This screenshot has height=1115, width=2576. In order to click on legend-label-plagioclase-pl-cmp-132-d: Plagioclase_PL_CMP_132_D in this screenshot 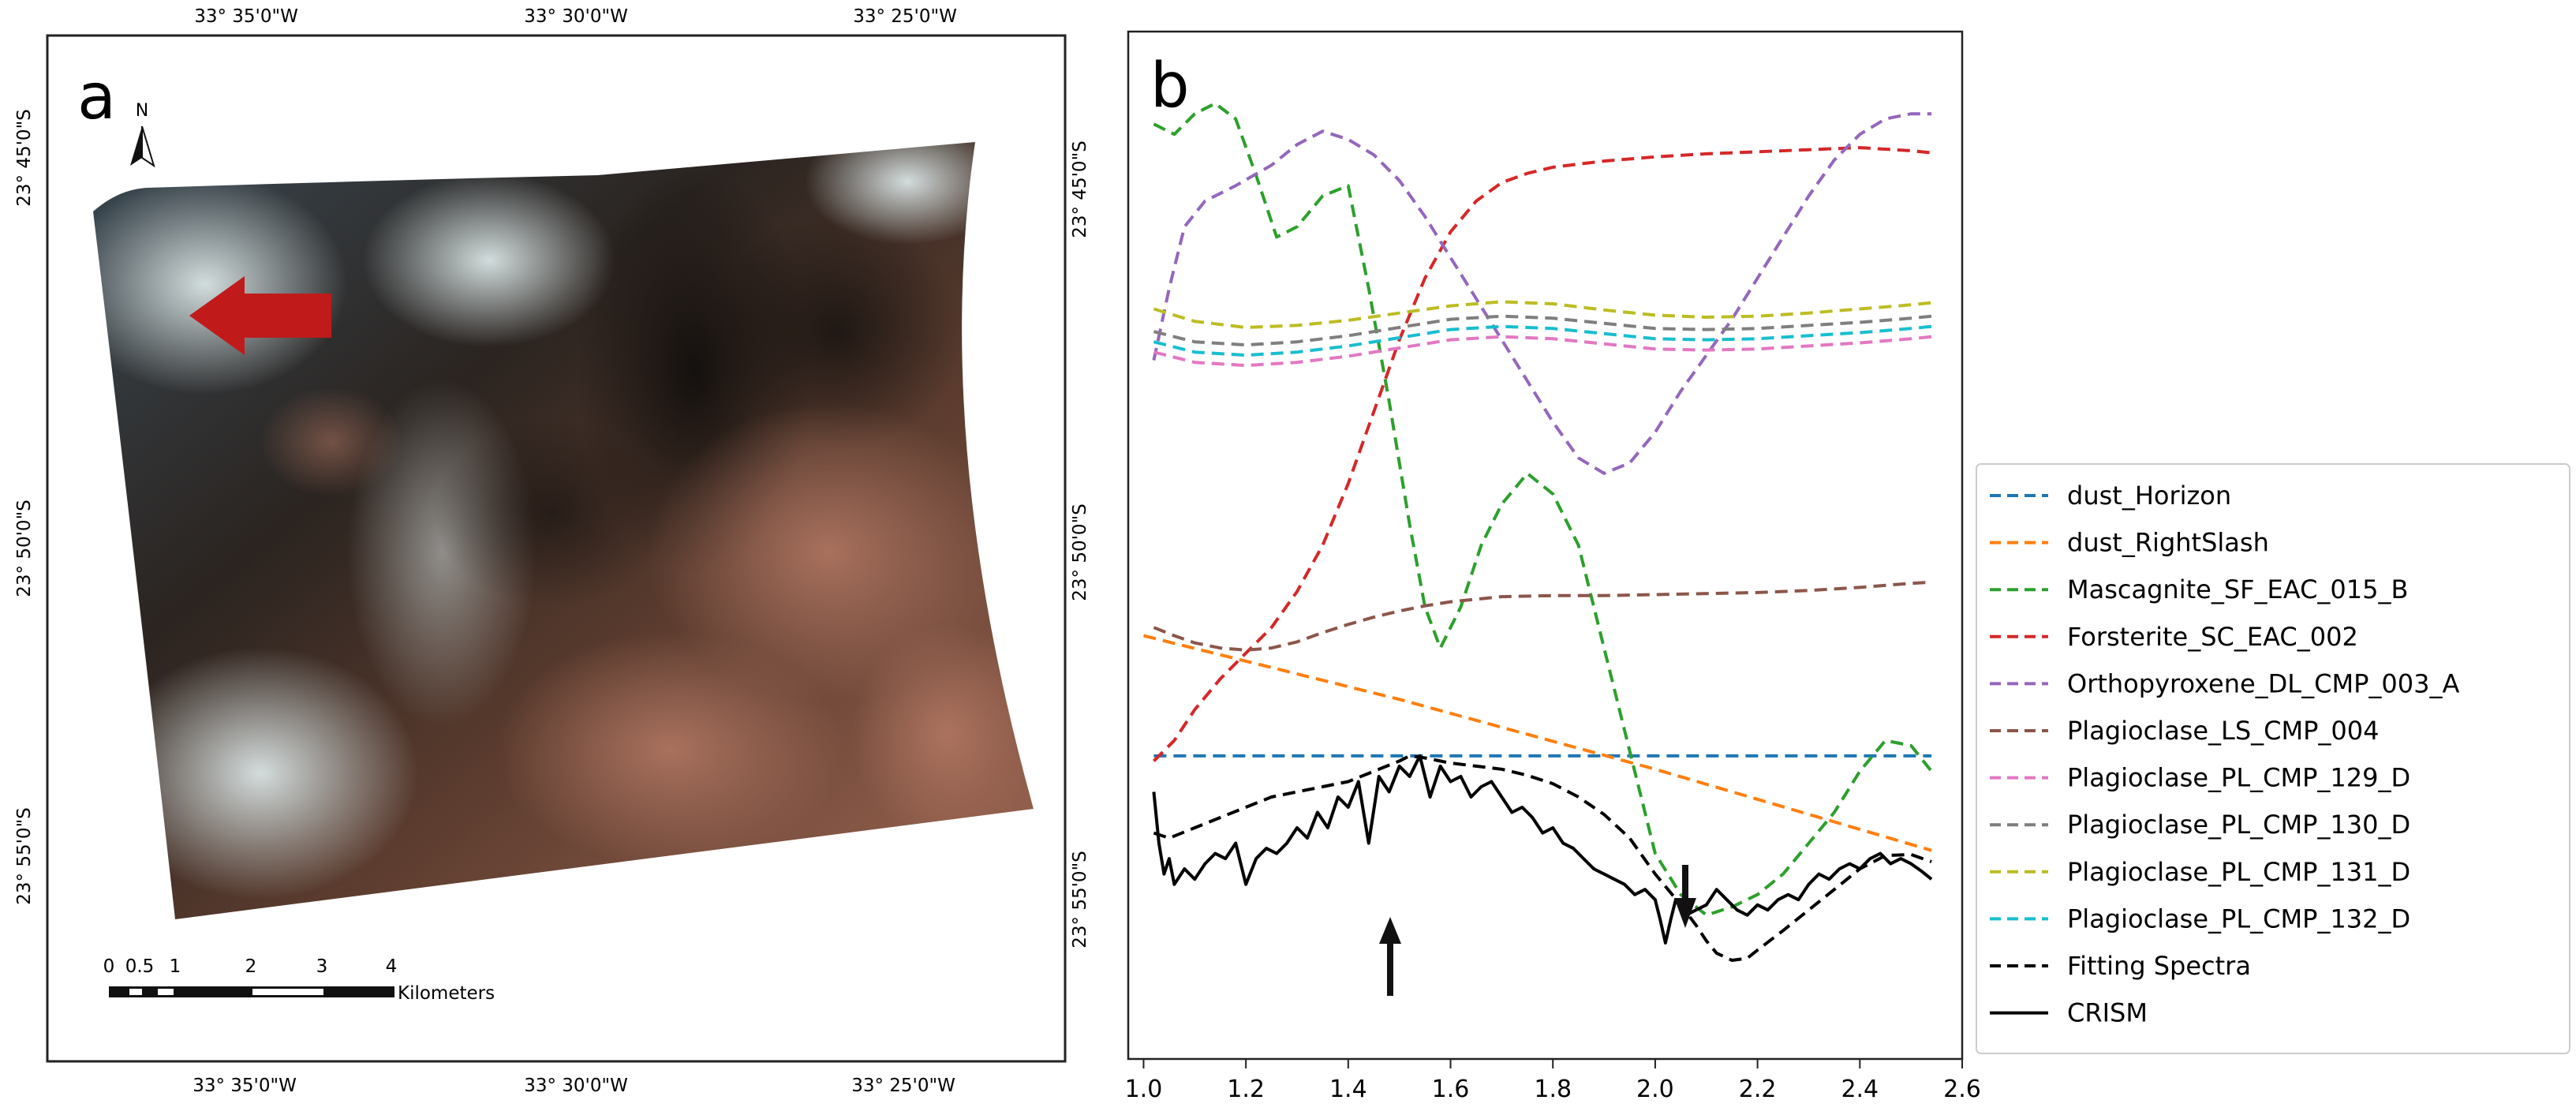, I will do `click(2238, 919)`.